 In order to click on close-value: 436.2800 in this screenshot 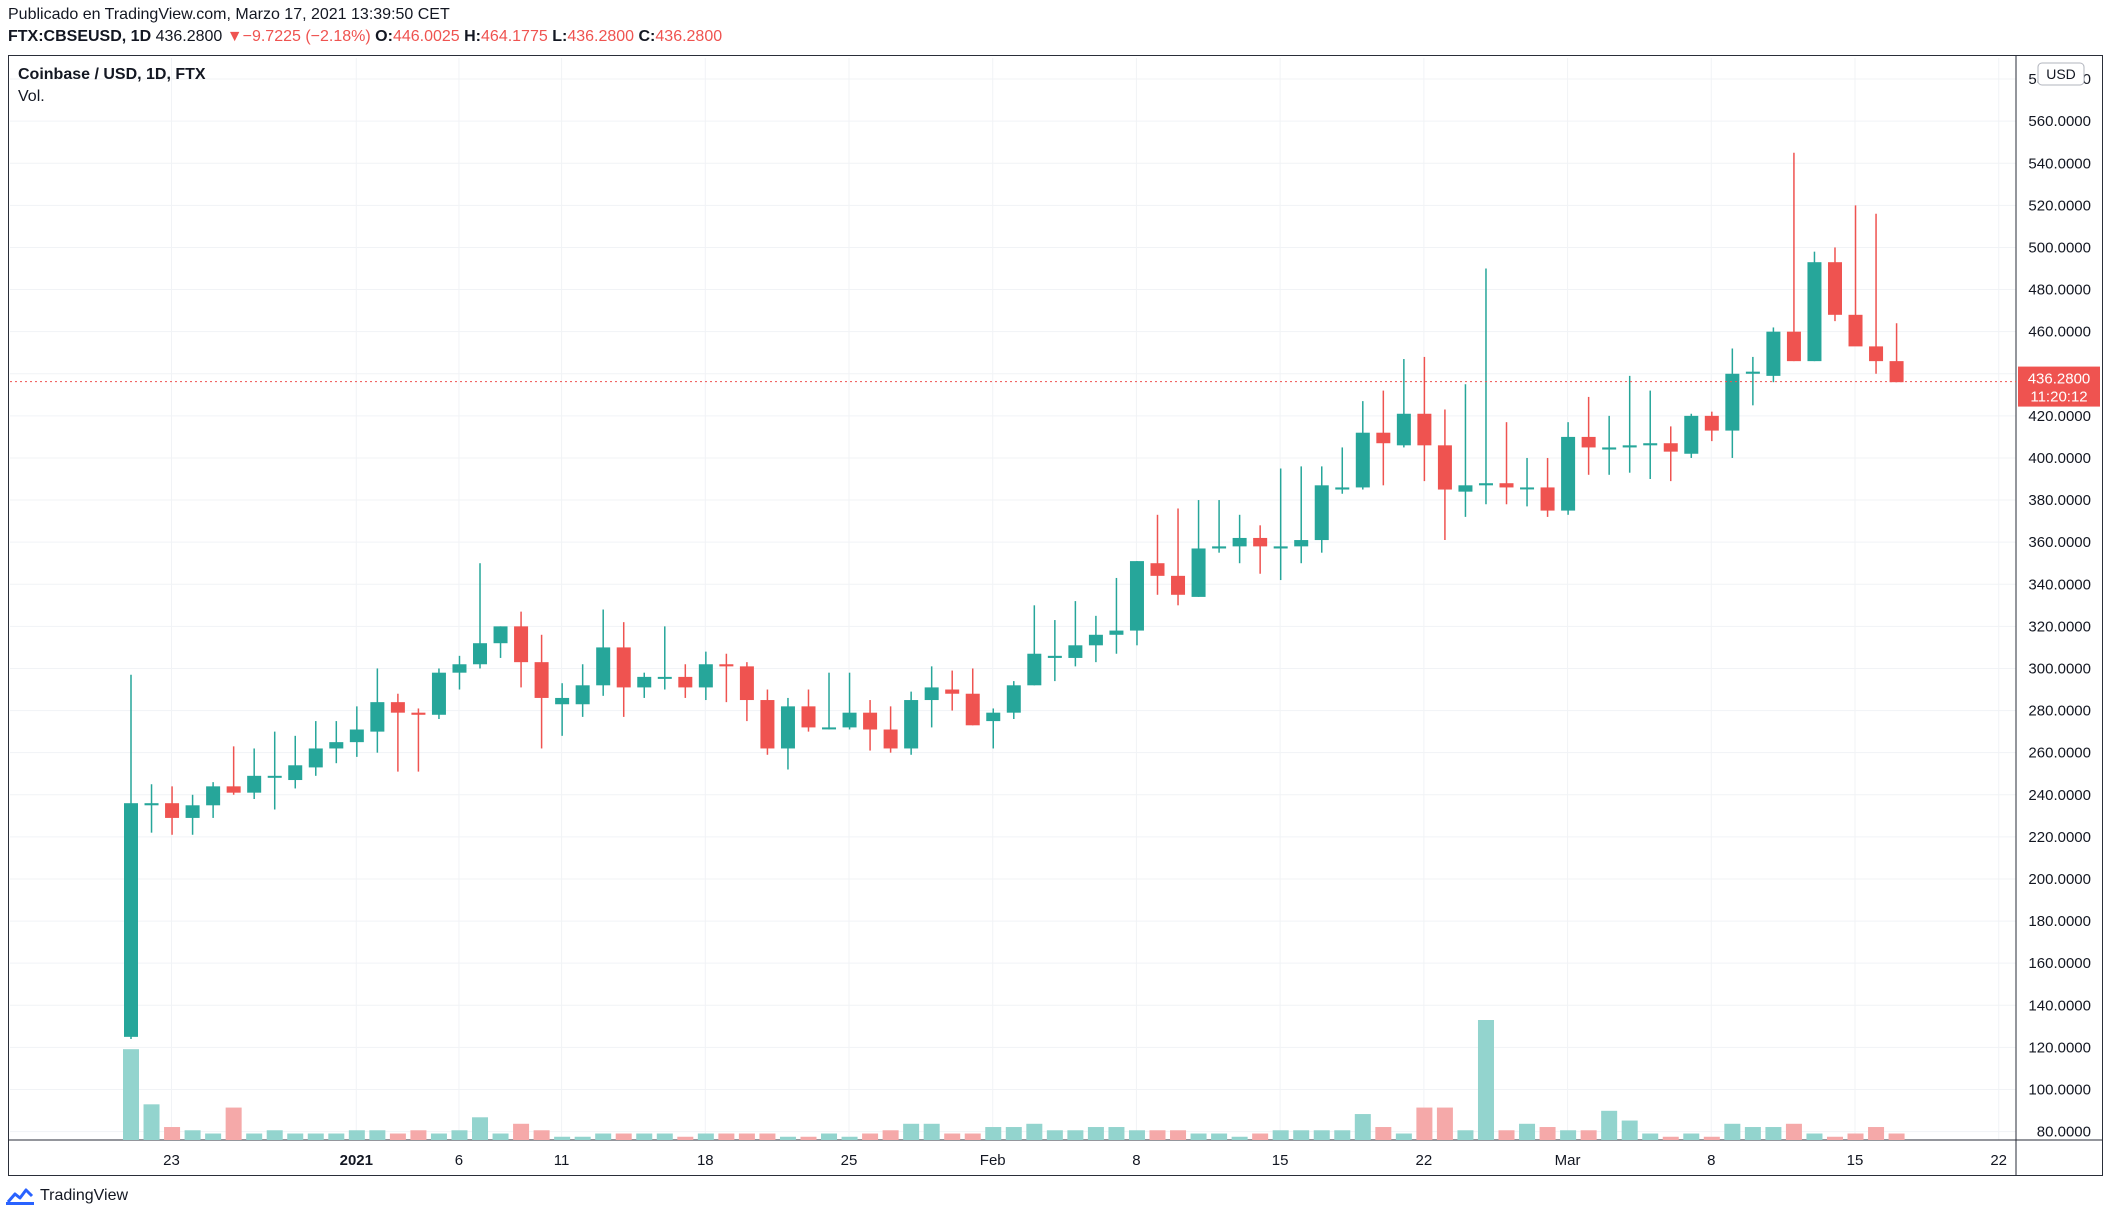, I will do `click(689, 36)`.